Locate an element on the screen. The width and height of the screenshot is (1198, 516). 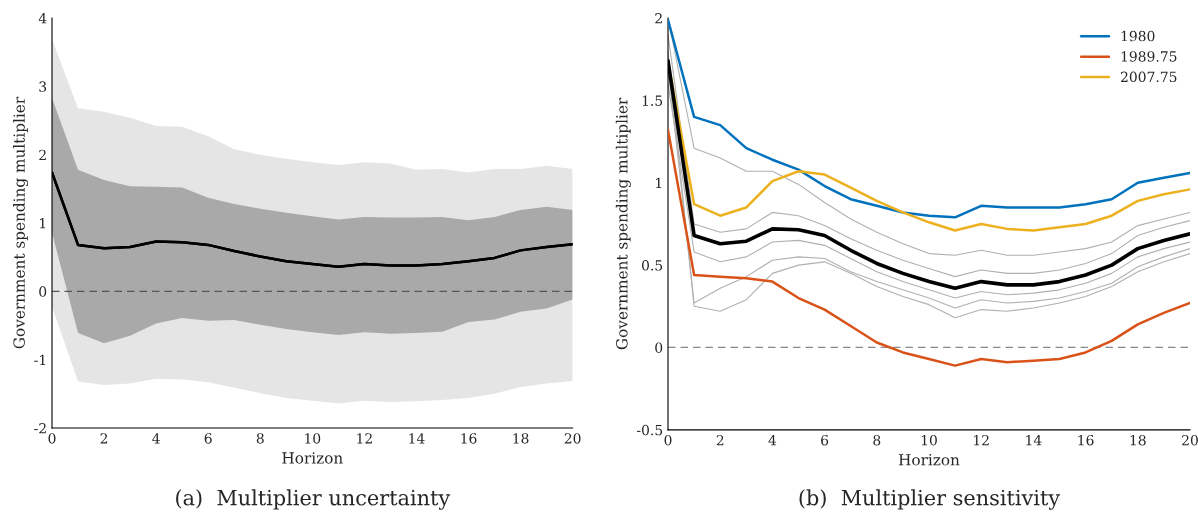
y-tick-label: 4 is located at coordinates (42, 18).